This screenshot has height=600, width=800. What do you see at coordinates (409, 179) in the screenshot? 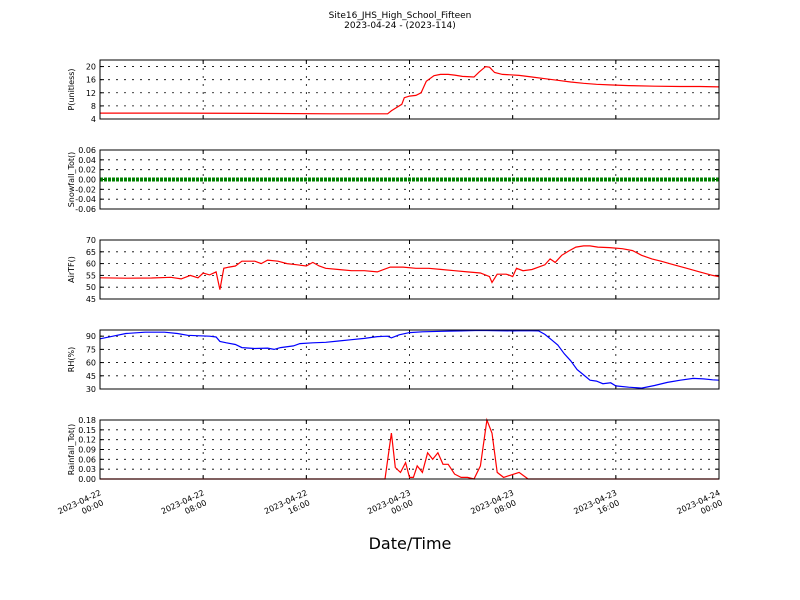
I see `panel-2-frame` at bounding box center [409, 179].